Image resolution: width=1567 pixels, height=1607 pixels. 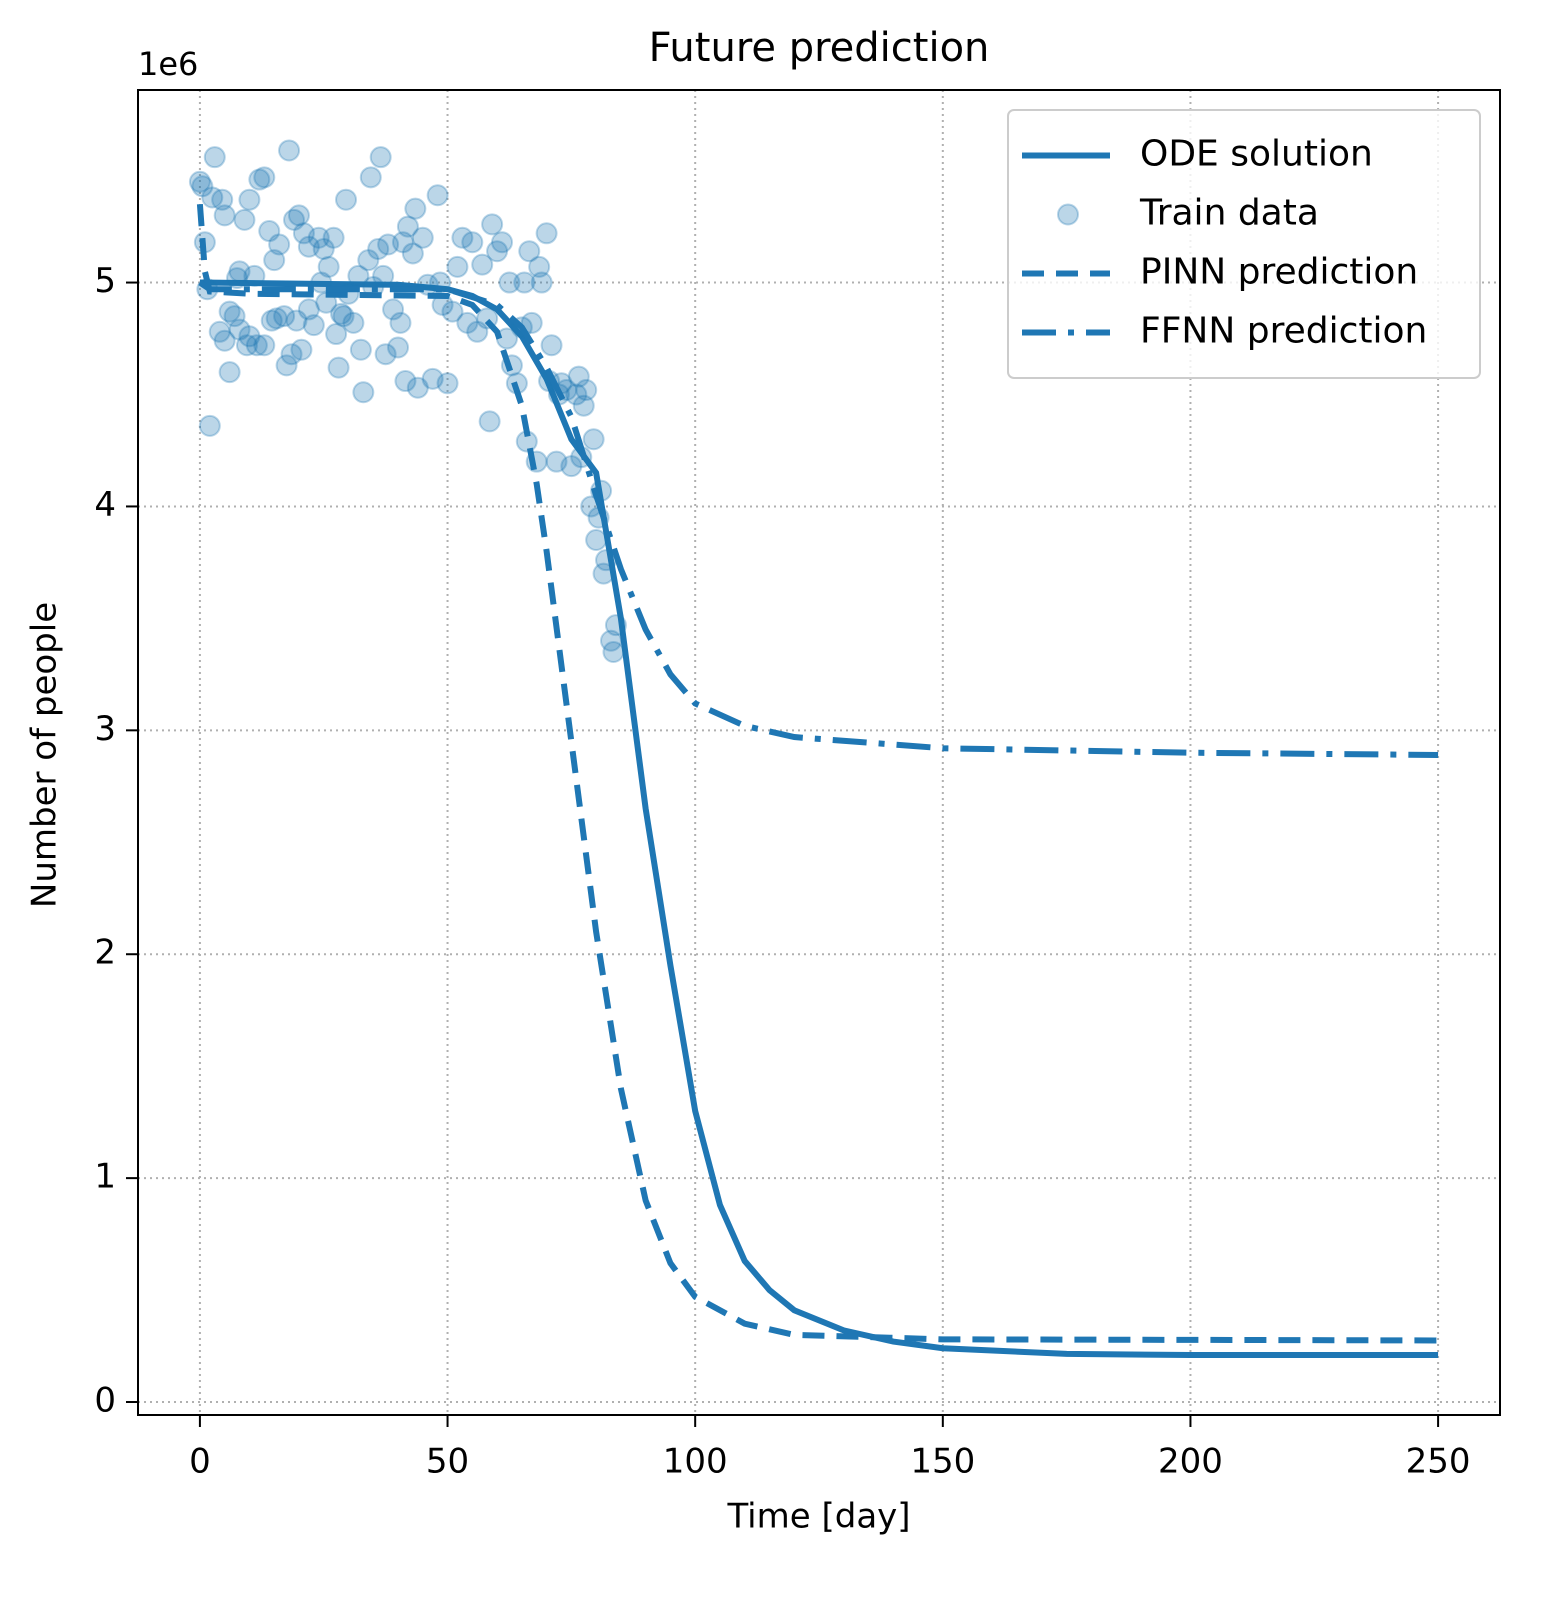 I want to click on legend-box, so click(x=1244, y=244).